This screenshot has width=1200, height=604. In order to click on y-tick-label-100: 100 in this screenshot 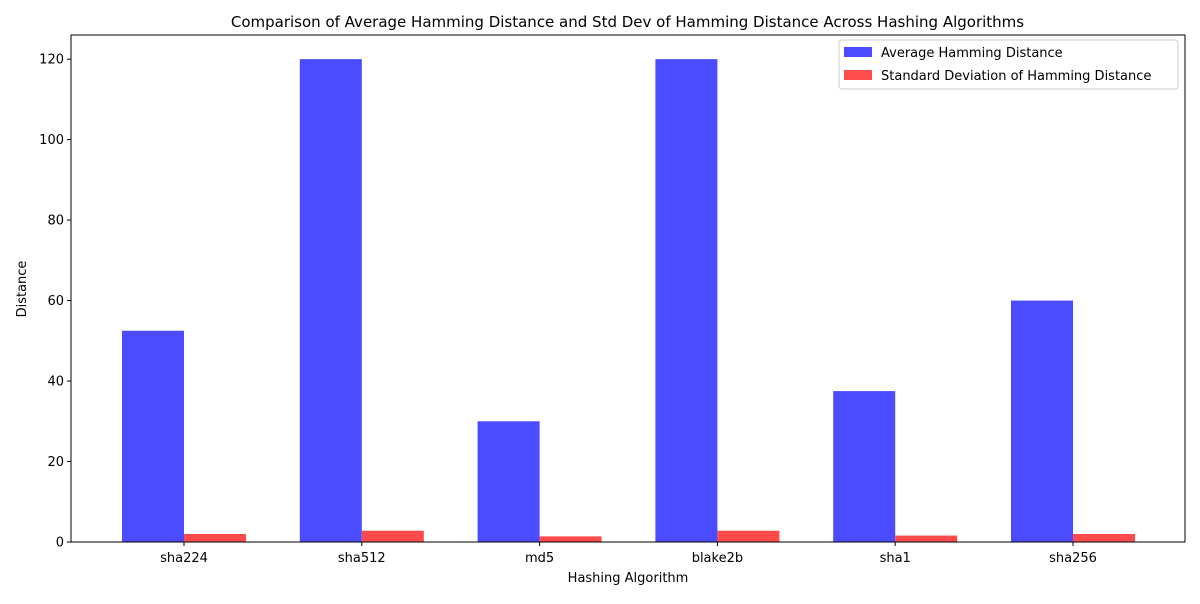, I will do `click(51, 140)`.